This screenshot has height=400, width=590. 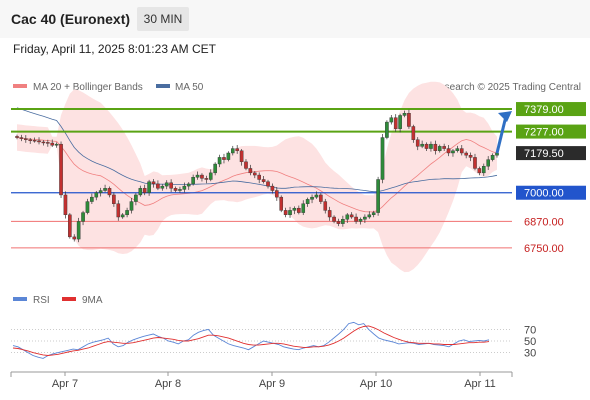 I want to click on level-label-7277.00: 7277.00, so click(x=544, y=133).